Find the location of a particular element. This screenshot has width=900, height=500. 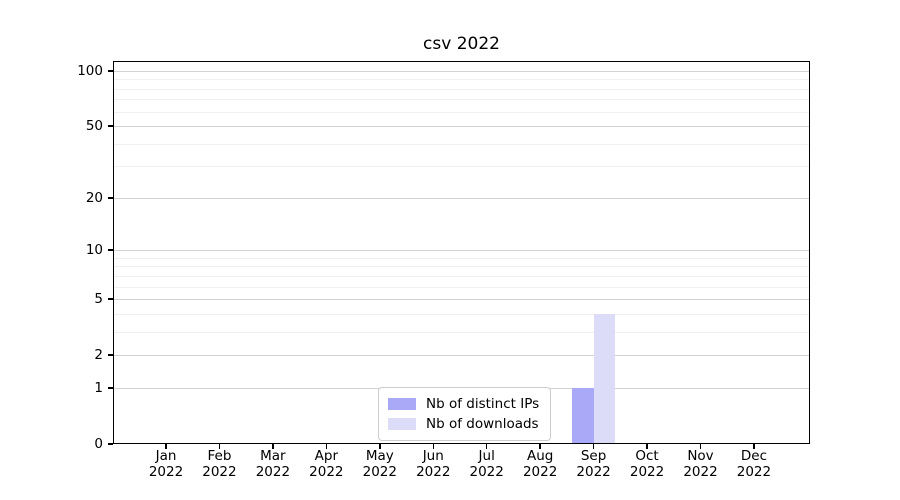

x-tick-label: Jun 2022 is located at coordinates (433, 464).